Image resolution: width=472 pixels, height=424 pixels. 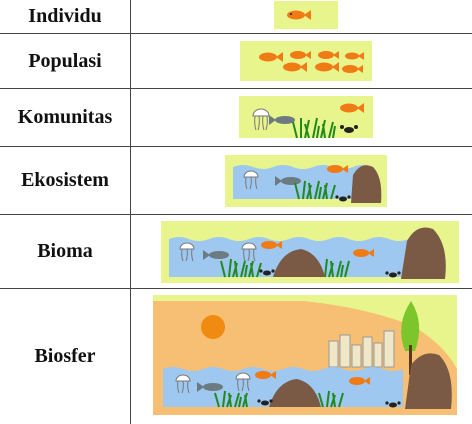 I want to click on biome-icon, so click(x=310, y=252).